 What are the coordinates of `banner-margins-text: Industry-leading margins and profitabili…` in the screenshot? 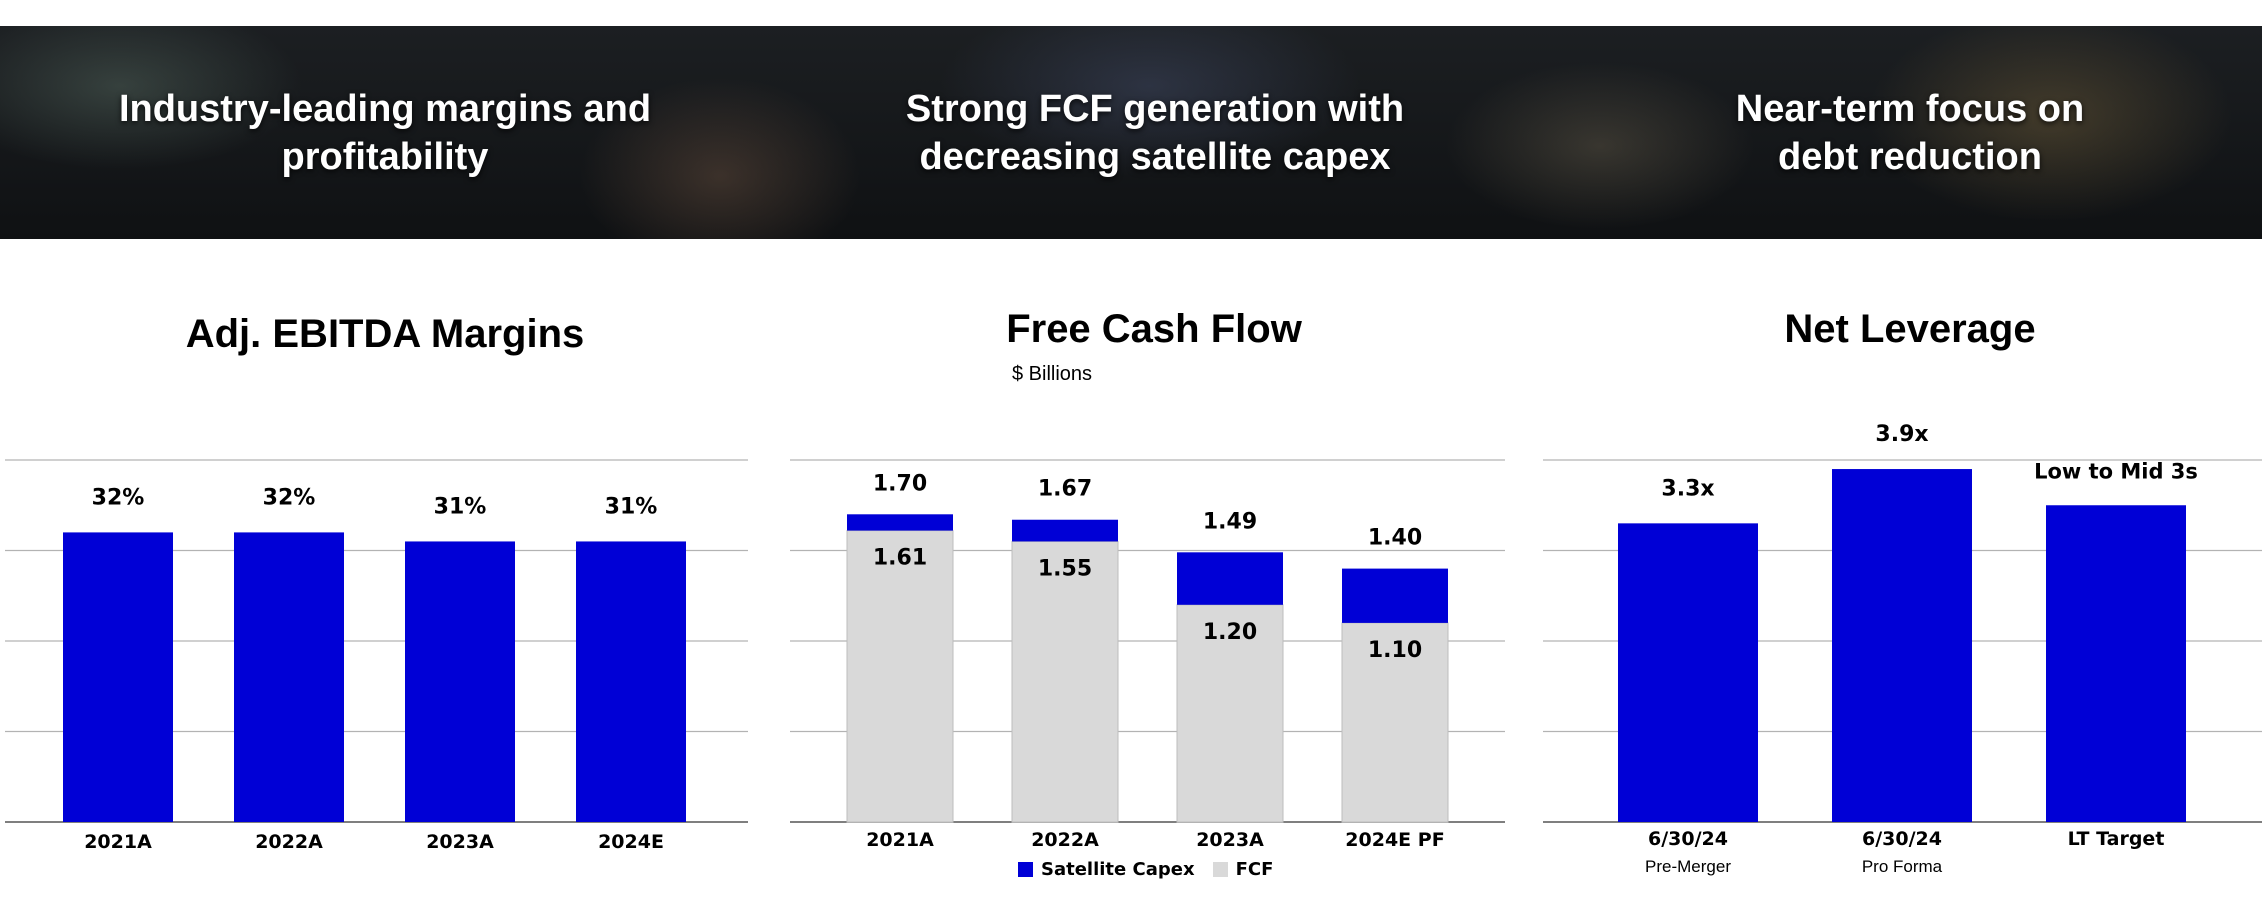 It's located at (385, 132).